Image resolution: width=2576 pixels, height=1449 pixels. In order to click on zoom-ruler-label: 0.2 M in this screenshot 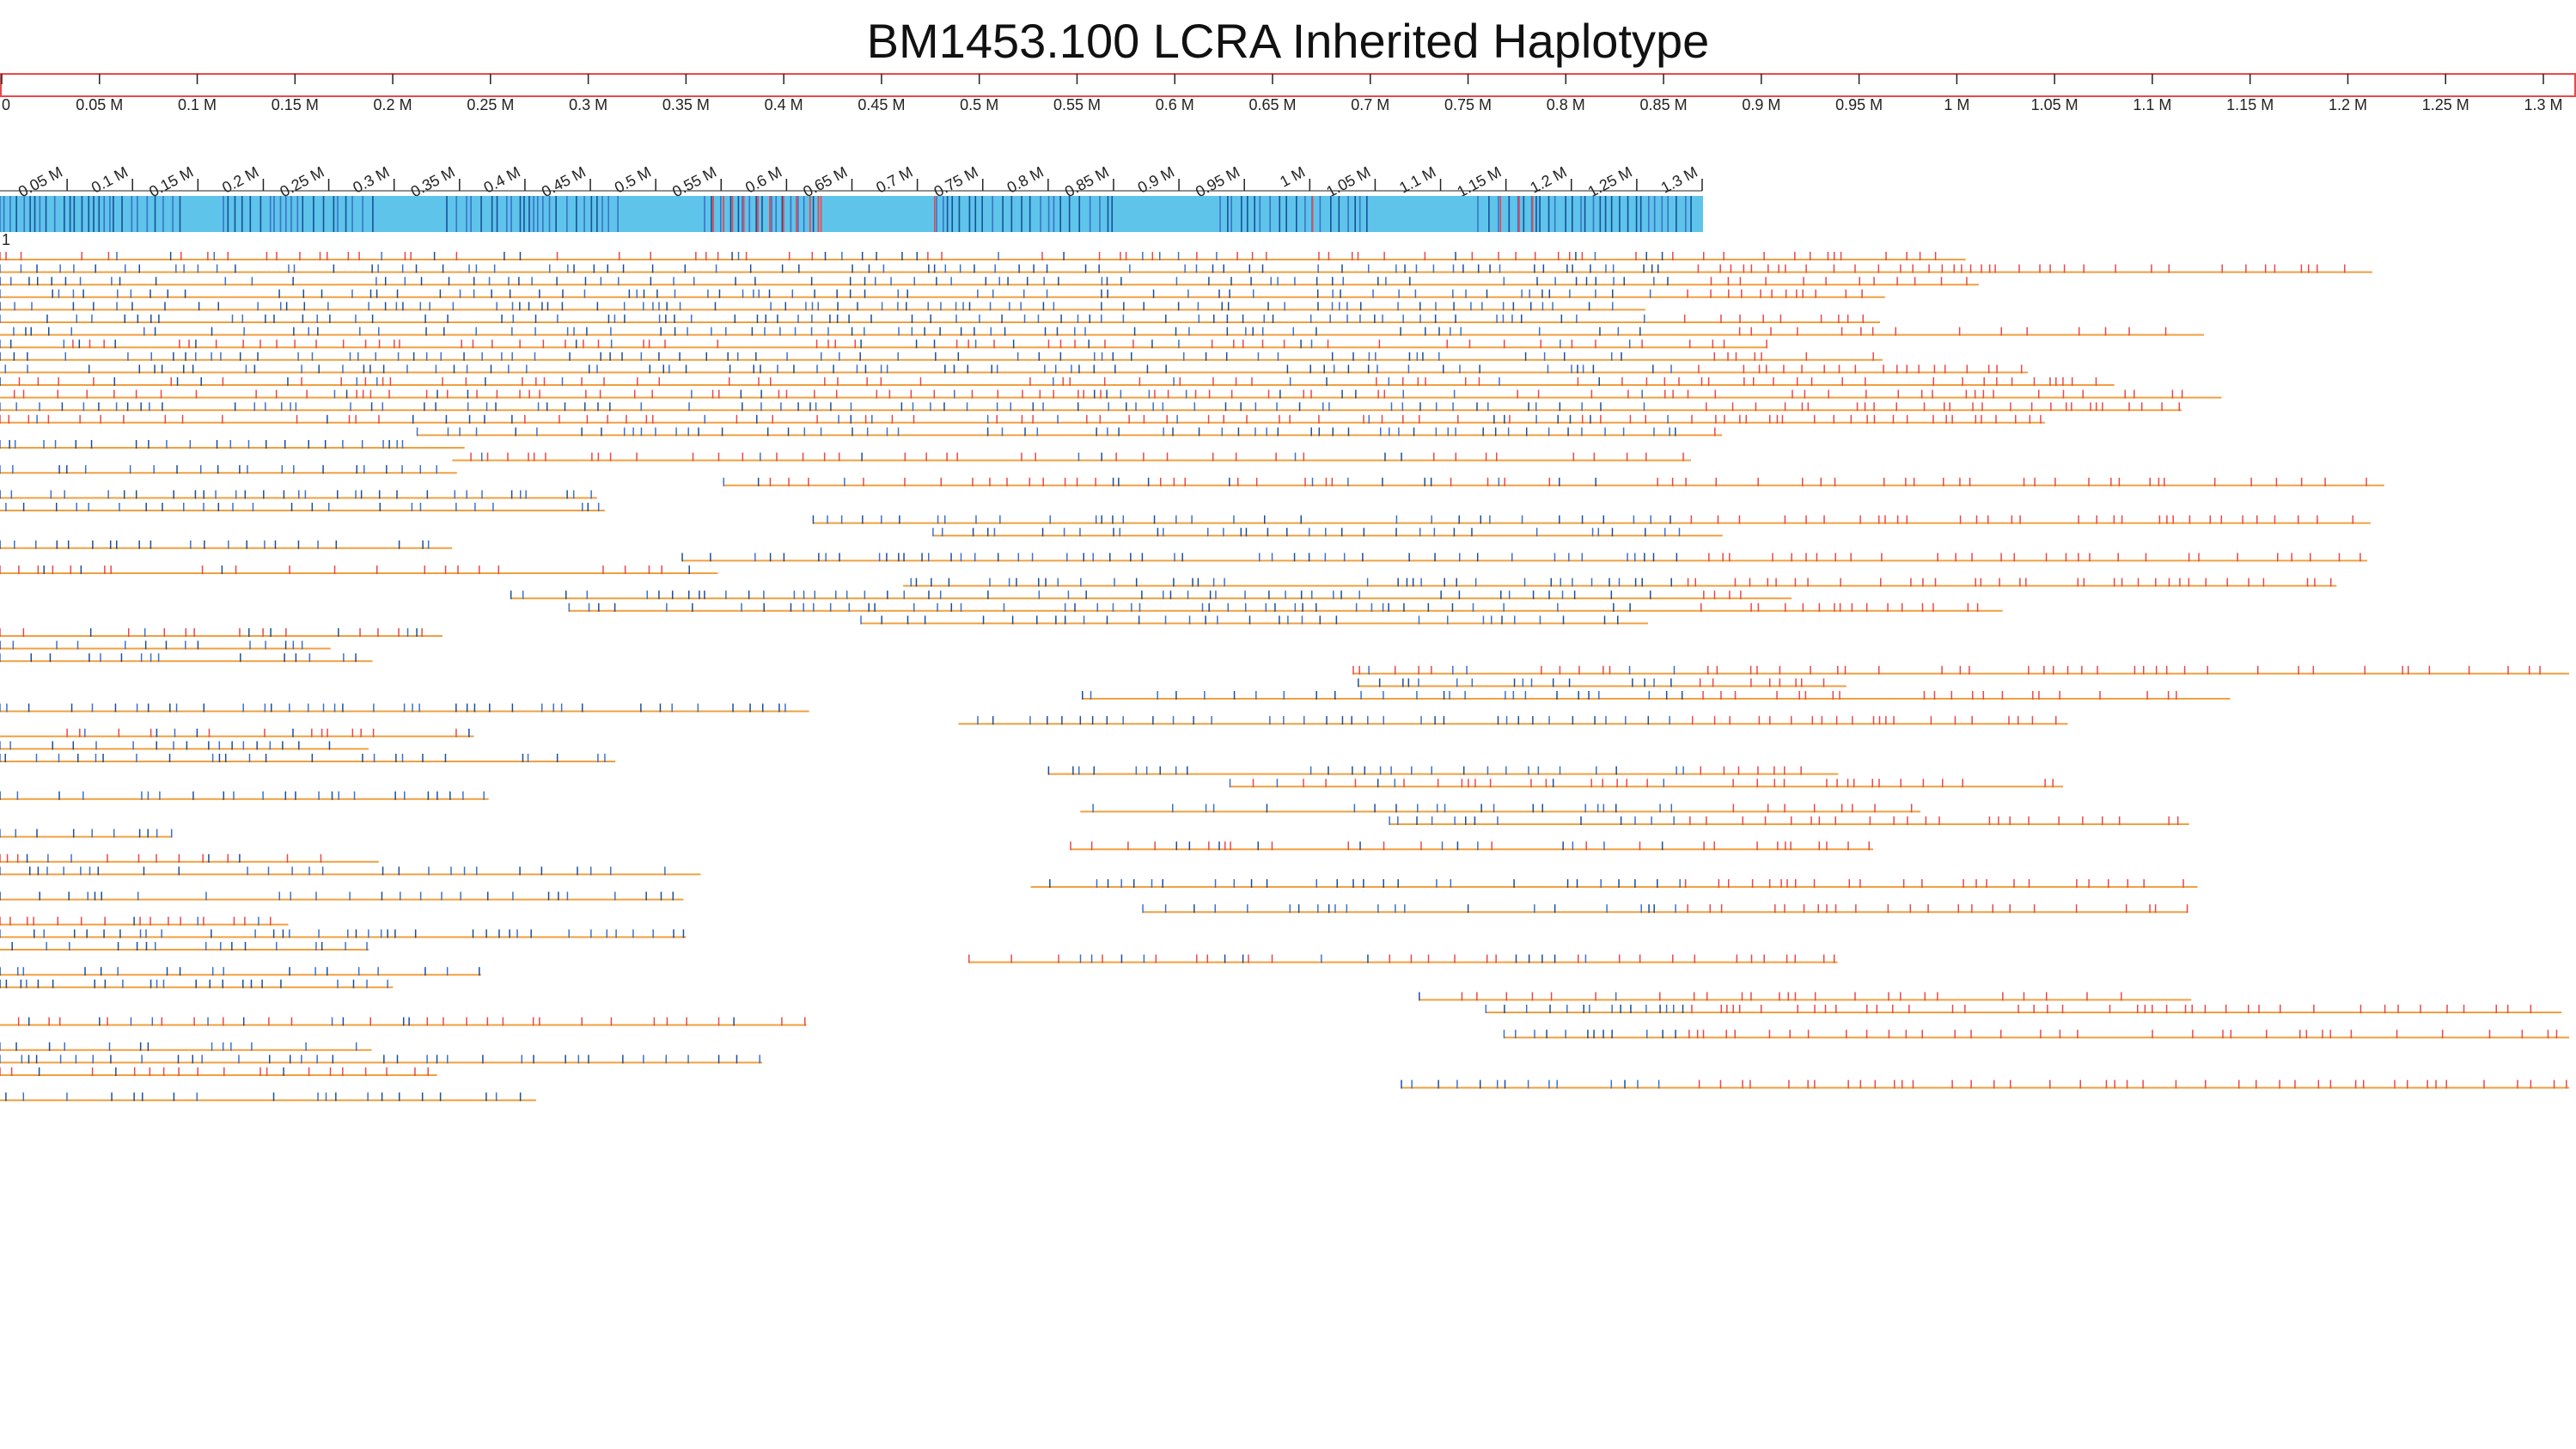, I will do `click(240, 180)`.